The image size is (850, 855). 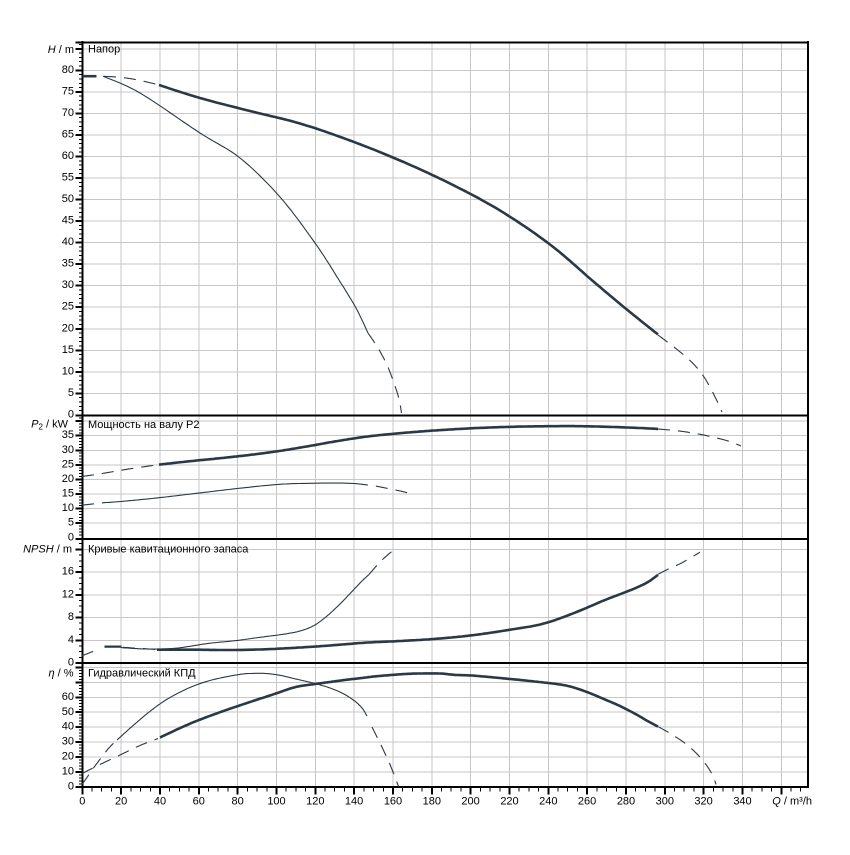 What do you see at coordinates (703, 802) in the screenshot?
I see `svg-text: 320` at bounding box center [703, 802].